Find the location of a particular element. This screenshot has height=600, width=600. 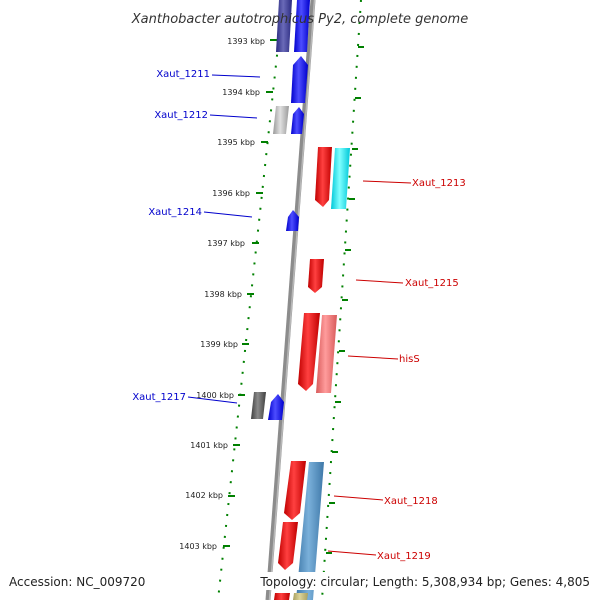

scale-label: 1398 kbp is located at coordinates (223, 294).